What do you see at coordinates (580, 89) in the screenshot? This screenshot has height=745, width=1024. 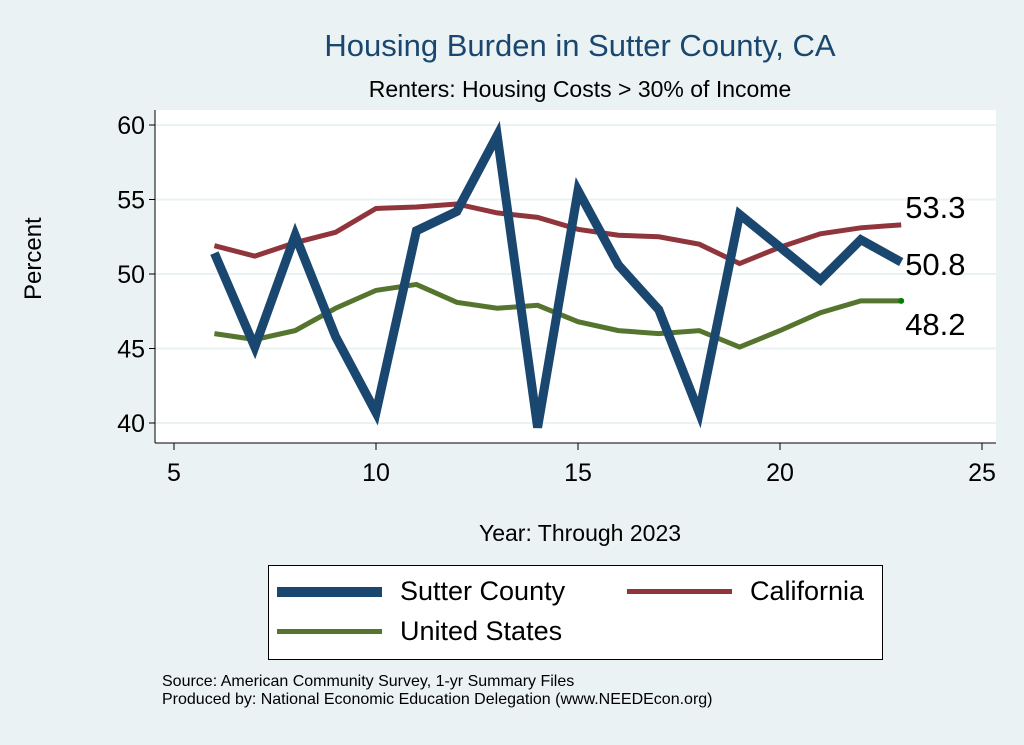 I see `chart-subtitle: Renters: Housing Costs > 30% of Income` at bounding box center [580, 89].